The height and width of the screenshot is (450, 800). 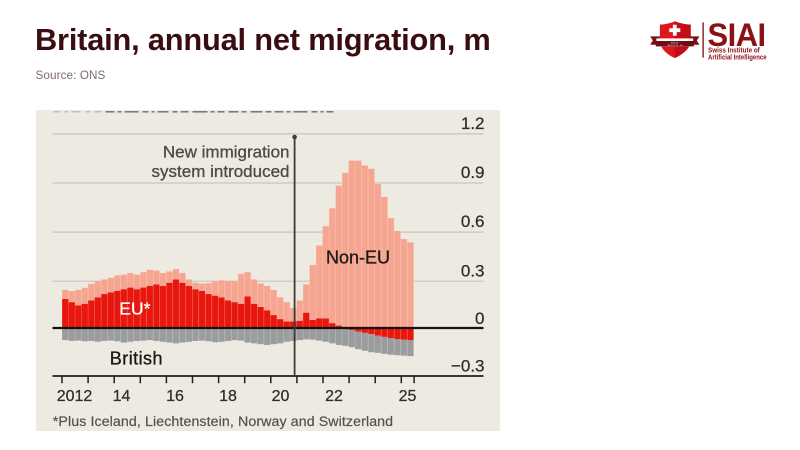 What do you see at coordinates (737, 58) in the screenshot?
I see `svg-text: Artificial Intelligence` at bounding box center [737, 58].